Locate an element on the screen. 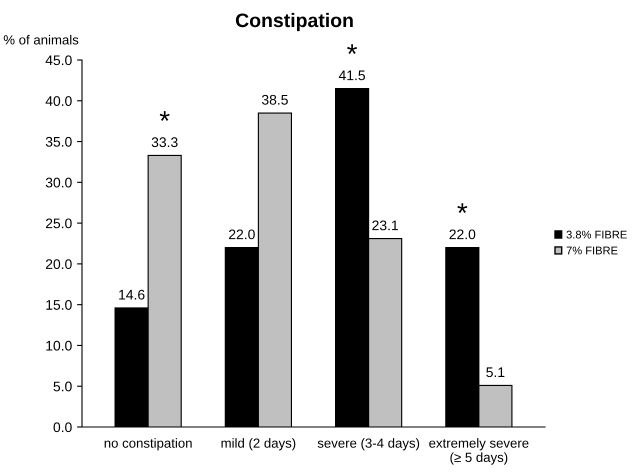  legend-label: 3.8% FIBRE is located at coordinates (596, 234).